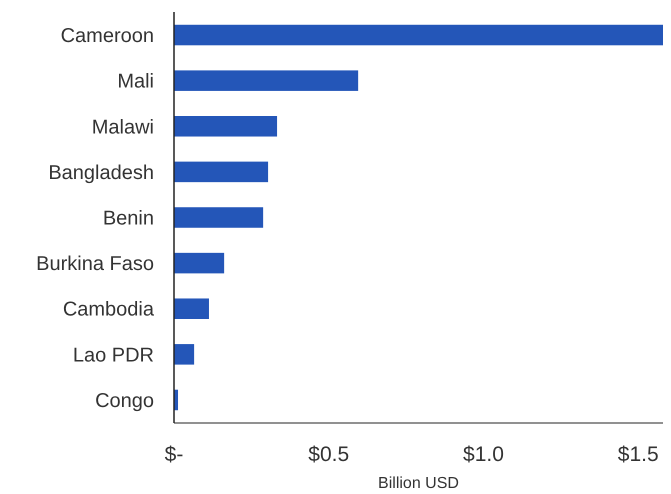 This screenshot has width=671, height=494. I want to click on x-tick-label: $-, so click(174, 454).